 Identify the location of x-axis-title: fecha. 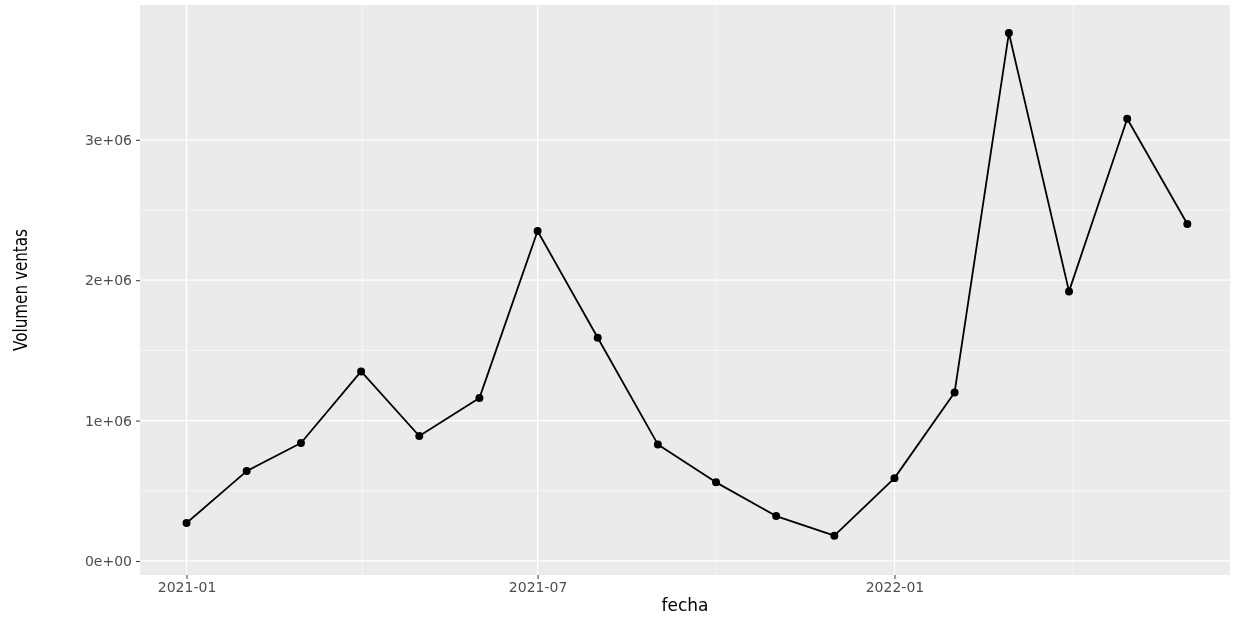
(685, 605).